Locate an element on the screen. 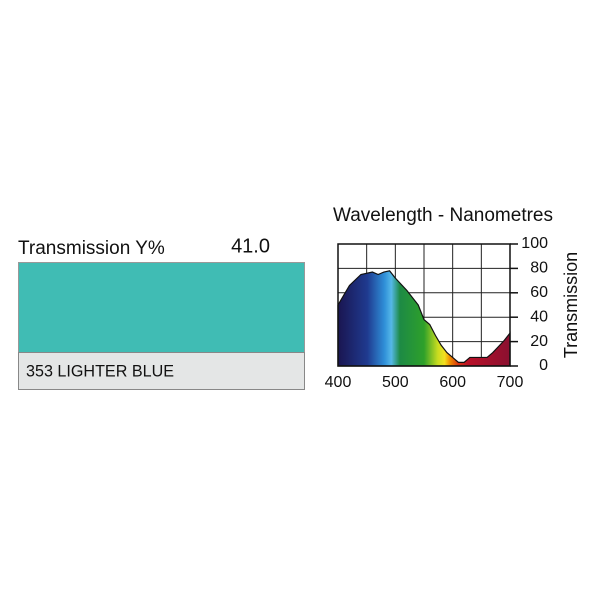  x-tick-label: 600 is located at coordinates (452, 382).